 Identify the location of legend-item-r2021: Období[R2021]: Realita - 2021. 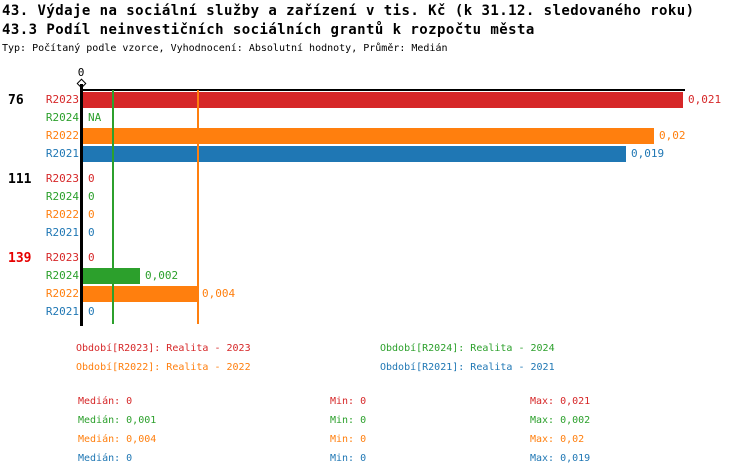
(467, 367).